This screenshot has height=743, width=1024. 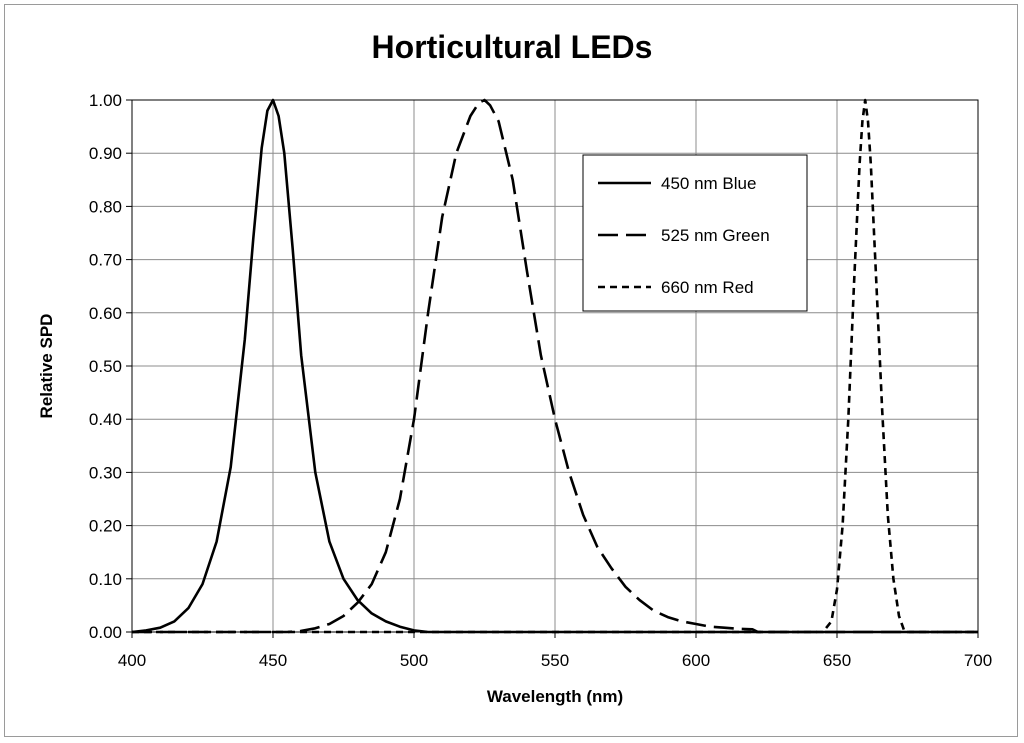 I want to click on chart-title: Horticultural LEDs, so click(x=512, y=47).